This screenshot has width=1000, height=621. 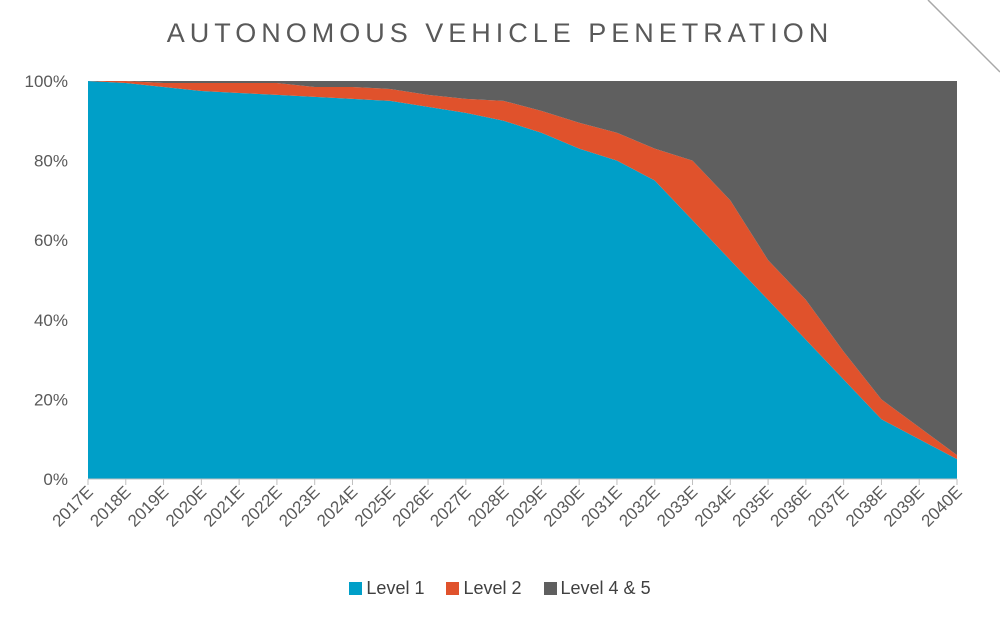 I want to click on legend: Level 1 Level 2 Level 4 & 5, so click(x=500, y=588).